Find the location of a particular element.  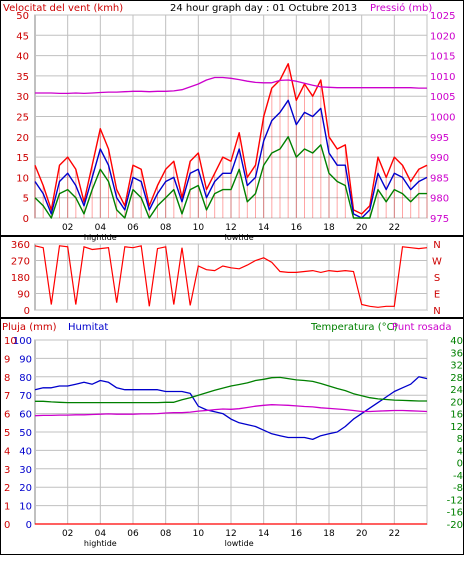

direction-y-tick-label: 90 is located at coordinates (23, 295).